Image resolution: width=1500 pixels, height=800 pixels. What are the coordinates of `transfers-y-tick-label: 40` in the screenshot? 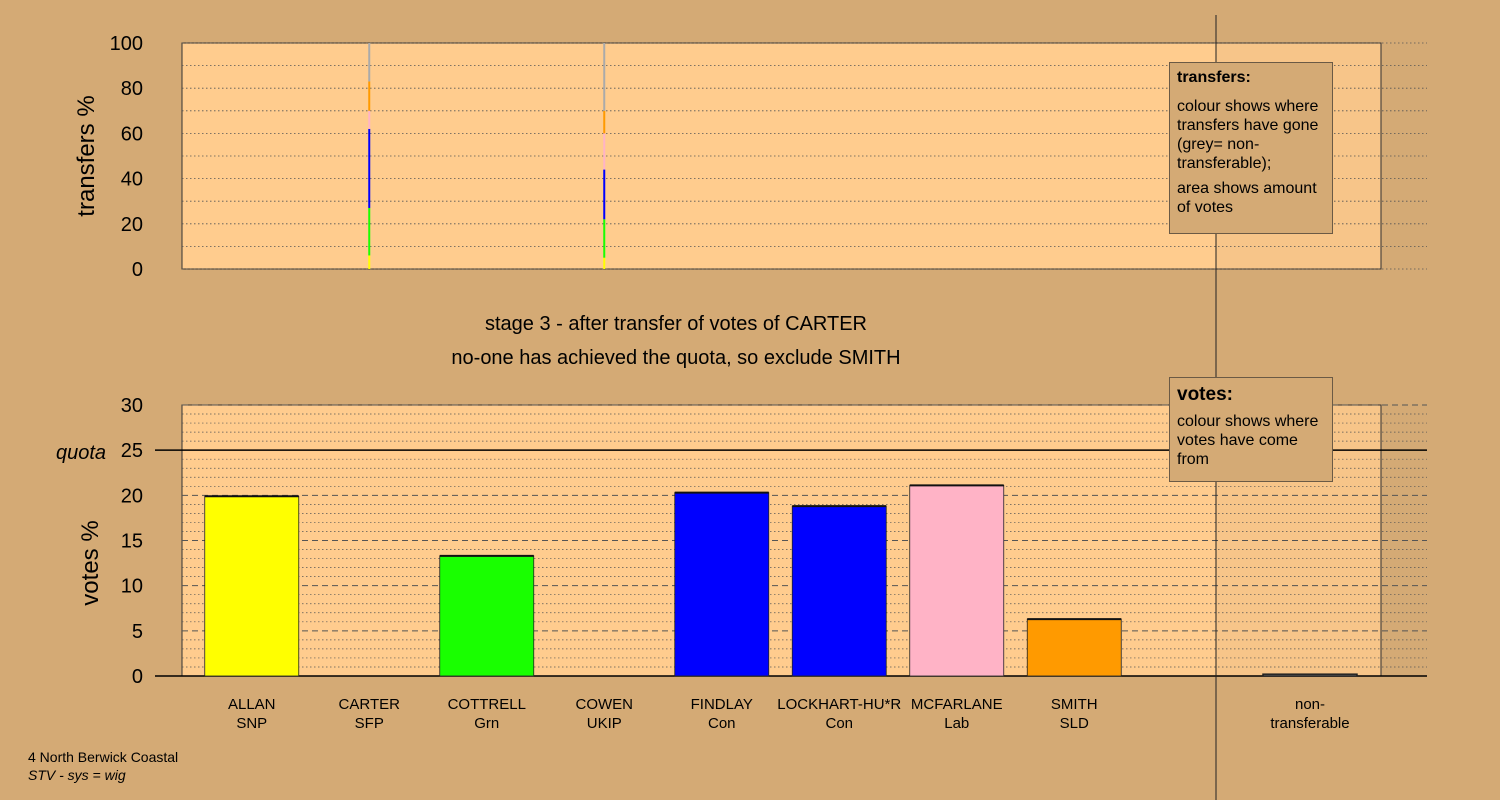 It's located at (132, 180).